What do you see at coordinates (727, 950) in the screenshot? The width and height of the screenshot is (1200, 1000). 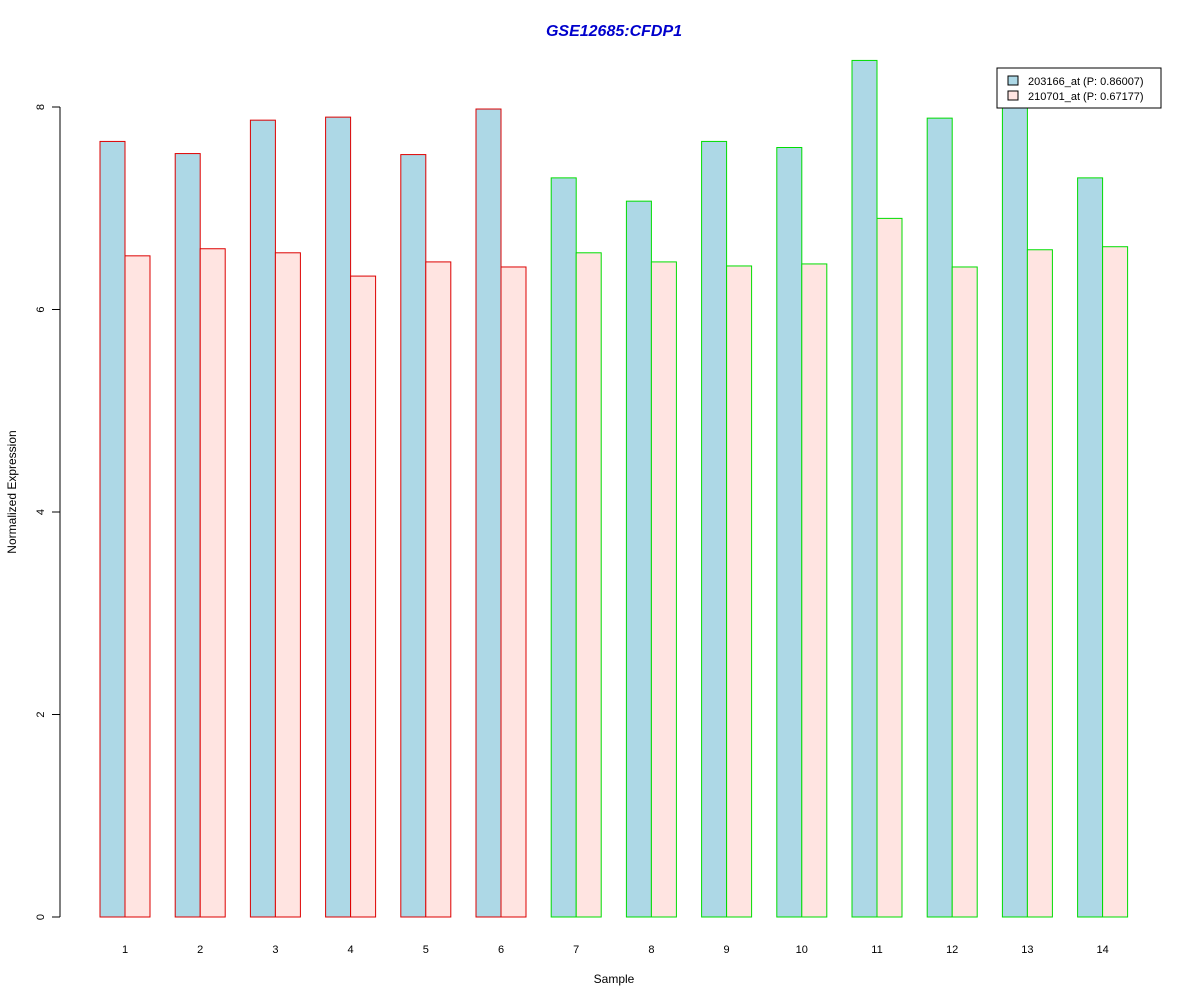 I see `x-tick-label: 9` at bounding box center [727, 950].